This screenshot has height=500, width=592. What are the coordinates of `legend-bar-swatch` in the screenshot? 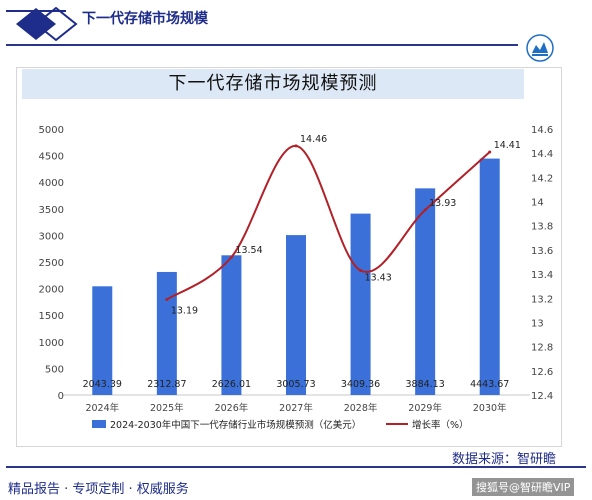 It's located at (99, 424).